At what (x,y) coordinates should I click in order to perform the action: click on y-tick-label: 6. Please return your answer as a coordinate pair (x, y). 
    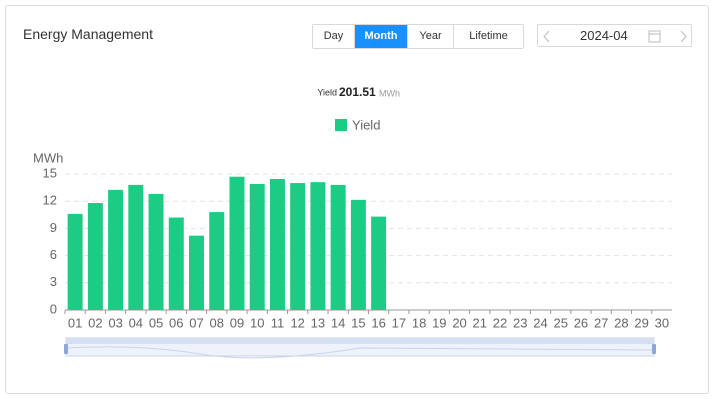
    Looking at the image, I should click on (53, 254).